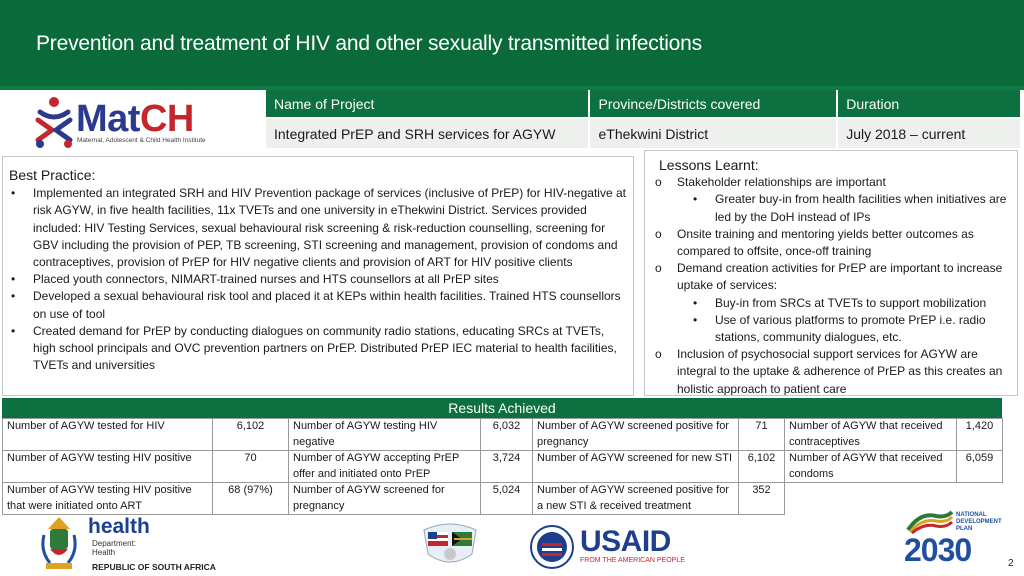 This screenshot has width=1024, height=576. I want to click on result-label: Number of AGYW that received condoms, so click(870, 466).